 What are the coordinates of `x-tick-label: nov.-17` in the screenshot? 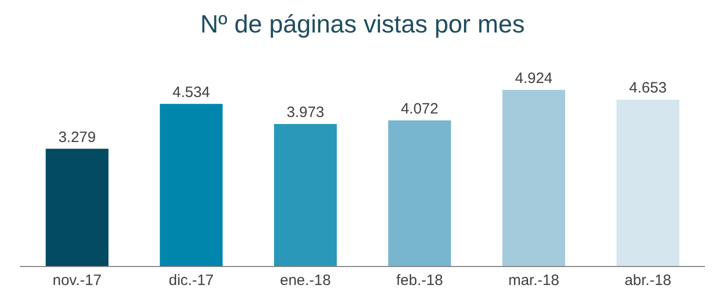 It's located at (77, 280).